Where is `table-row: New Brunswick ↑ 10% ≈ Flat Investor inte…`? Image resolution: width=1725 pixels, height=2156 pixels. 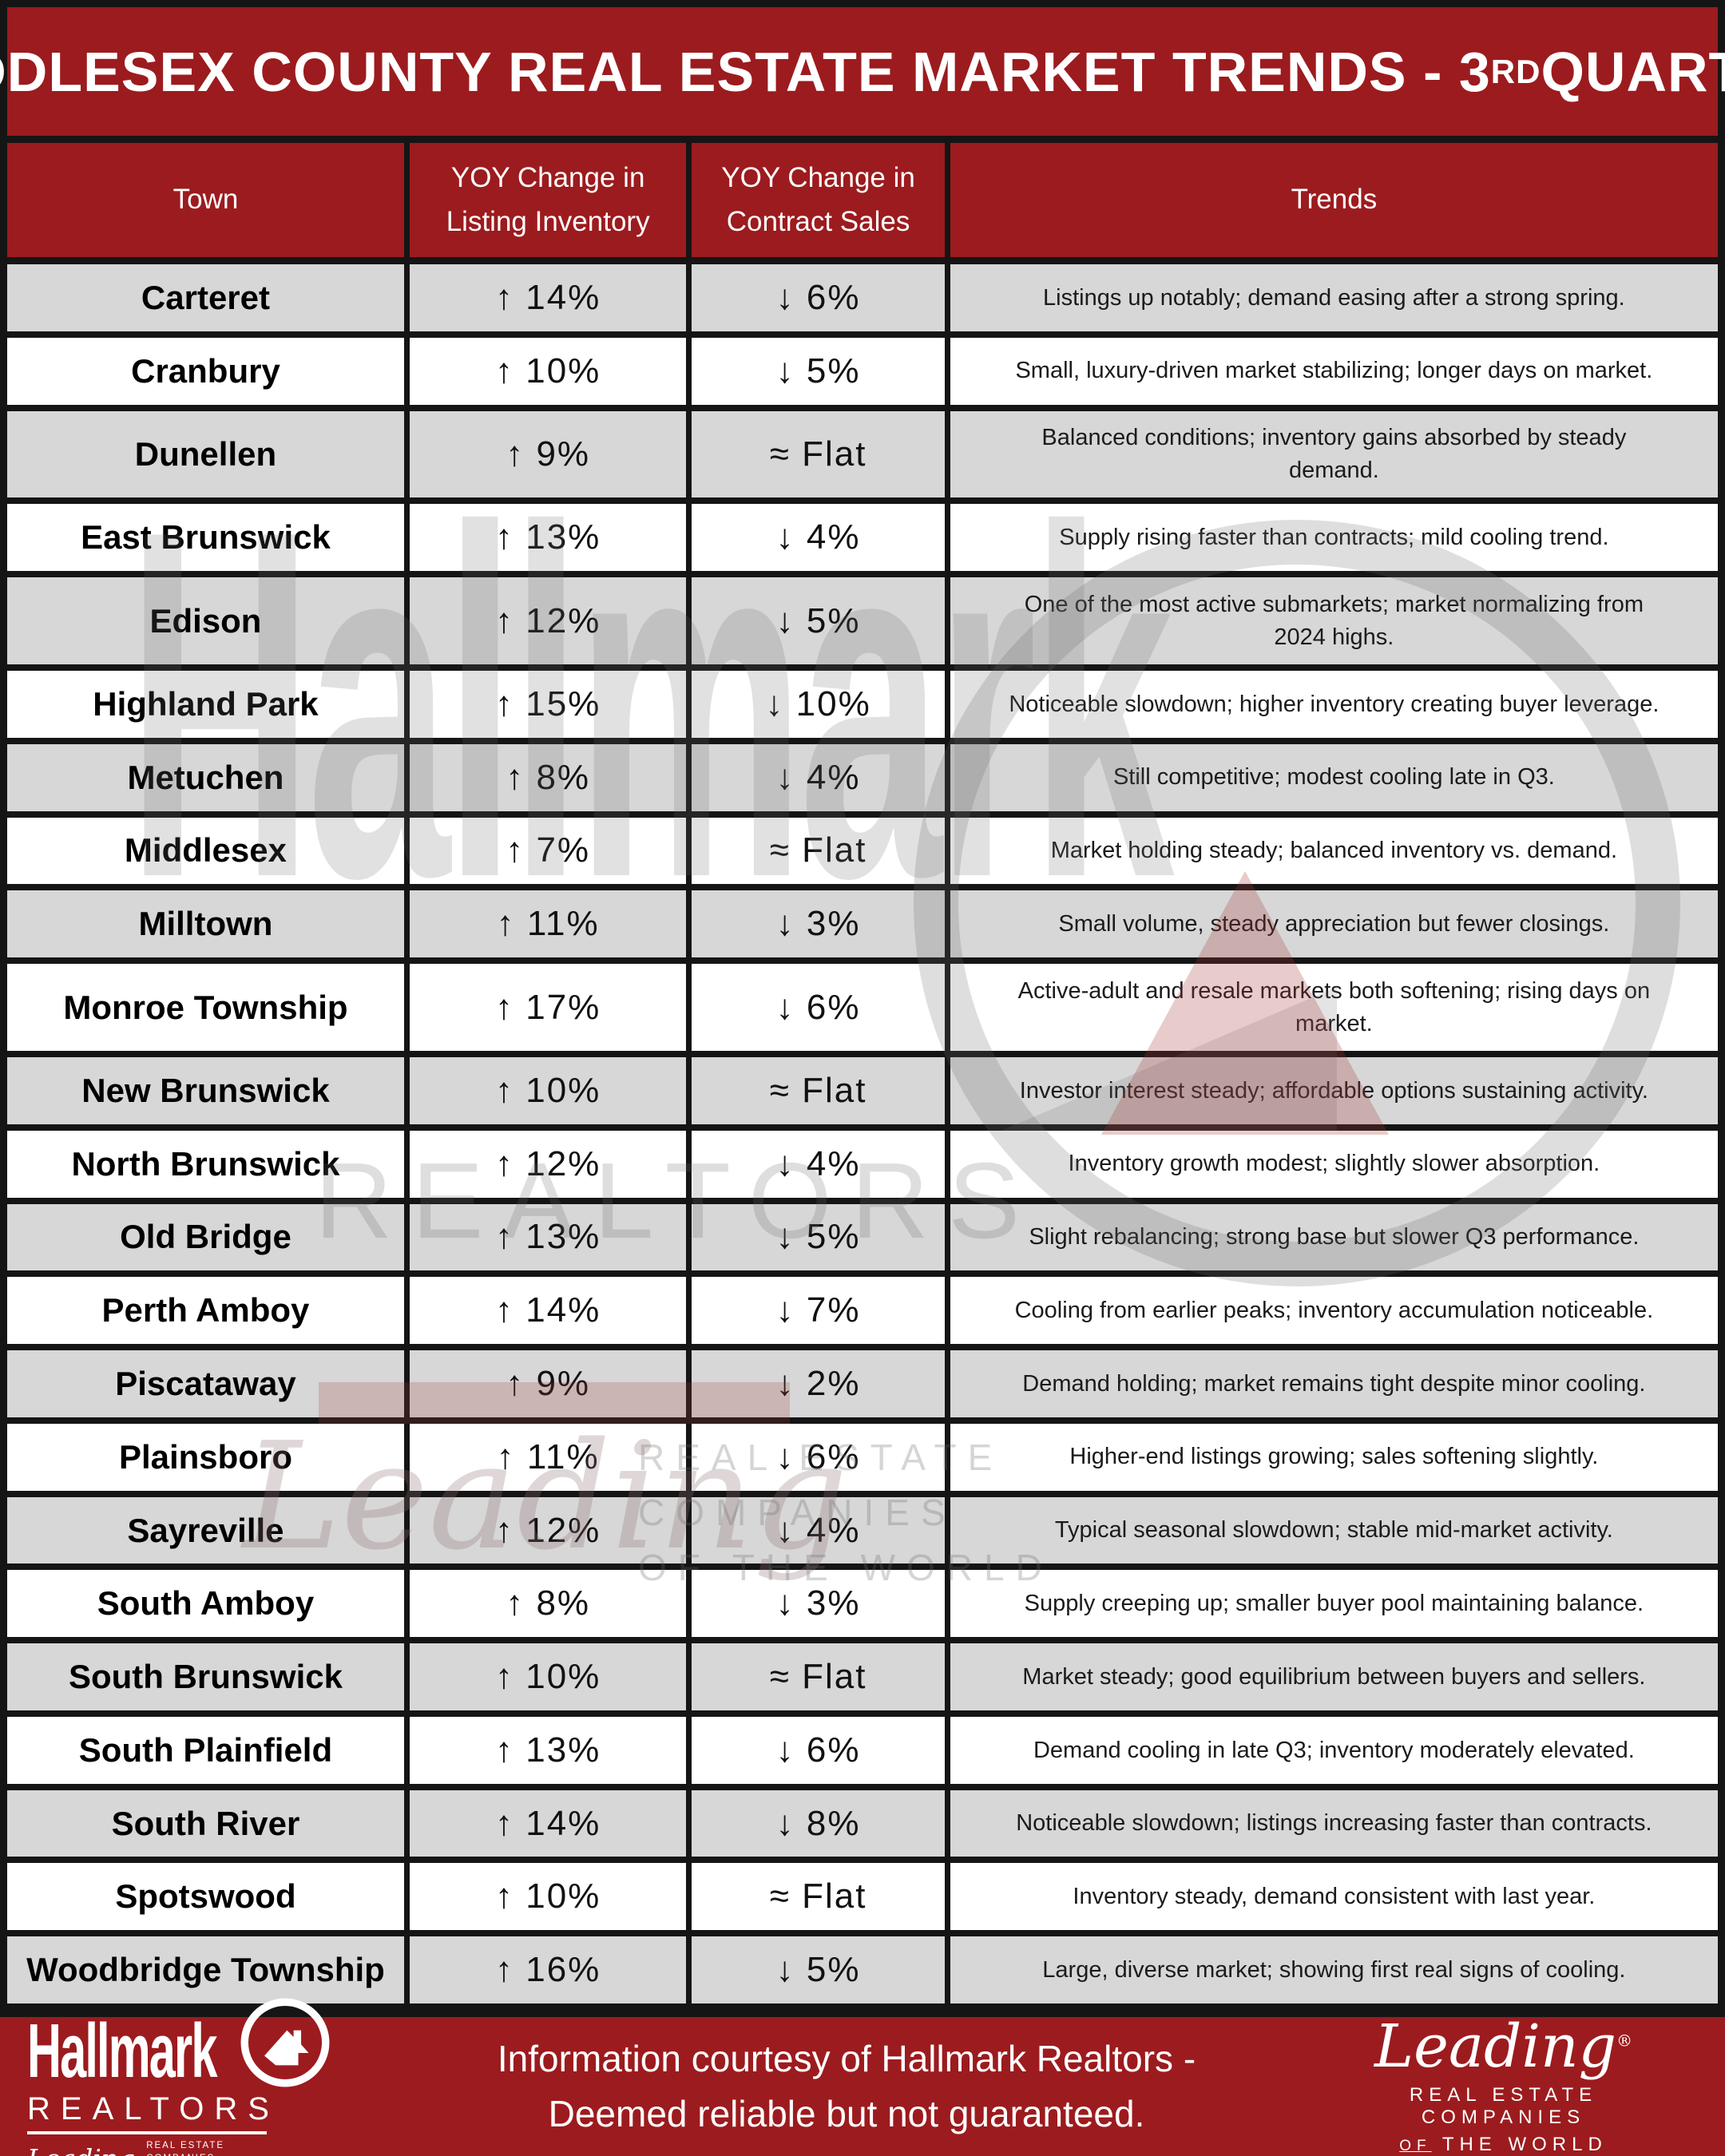 table-row: New Brunswick ↑ 10% ≈ Flat Investor inte… is located at coordinates (862, 1094).